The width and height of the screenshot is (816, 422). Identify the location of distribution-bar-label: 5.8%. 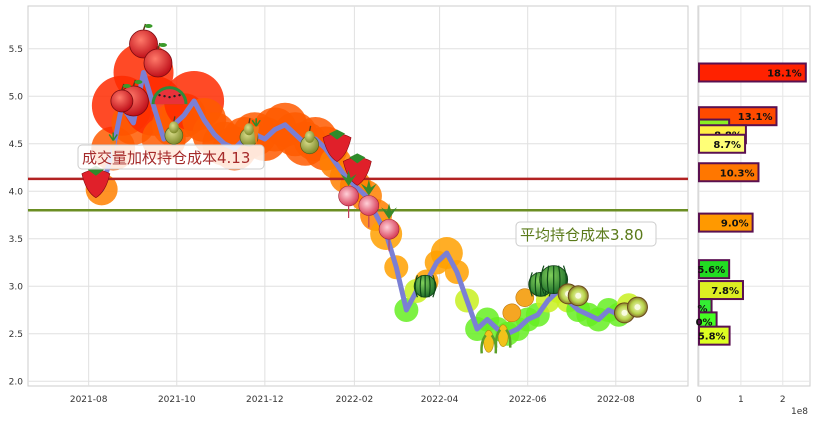
(712, 337).